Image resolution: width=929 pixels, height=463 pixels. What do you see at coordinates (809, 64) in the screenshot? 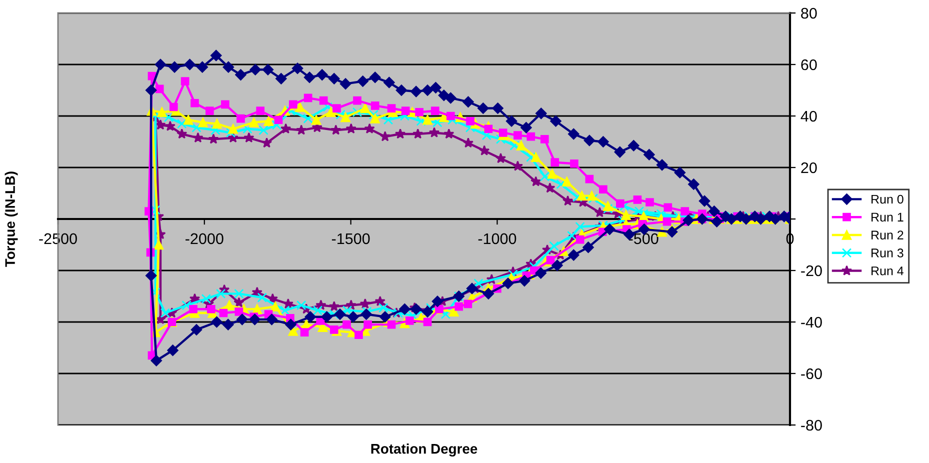
I see `y-tick-label: 60` at bounding box center [809, 64].